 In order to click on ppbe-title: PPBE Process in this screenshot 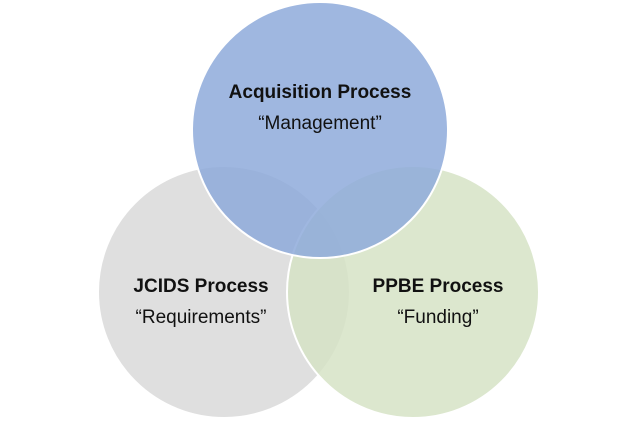, I will do `click(438, 286)`.